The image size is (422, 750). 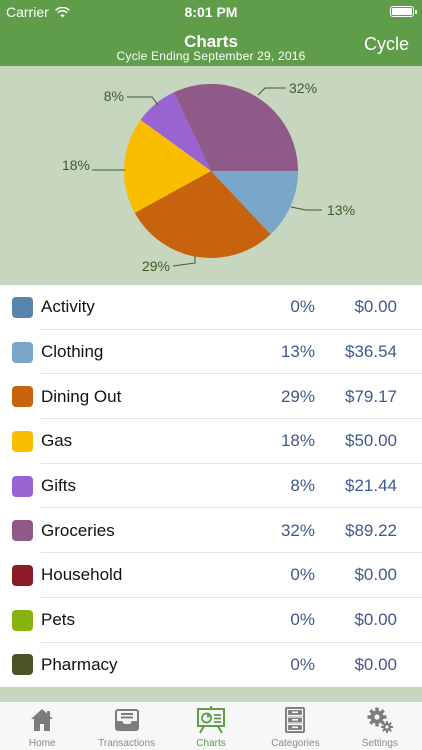 I want to click on wifi-icon, so click(x=62, y=11).